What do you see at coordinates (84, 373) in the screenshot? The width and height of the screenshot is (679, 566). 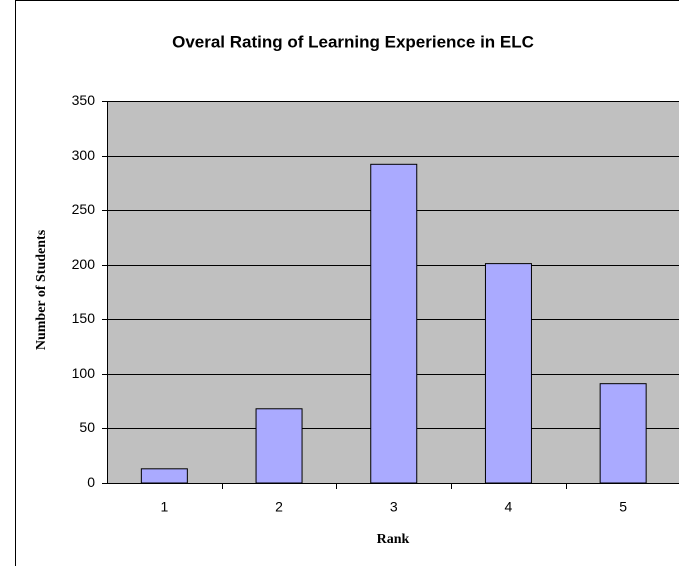 I see `y-tick-label: 100` at bounding box center [84, 373].